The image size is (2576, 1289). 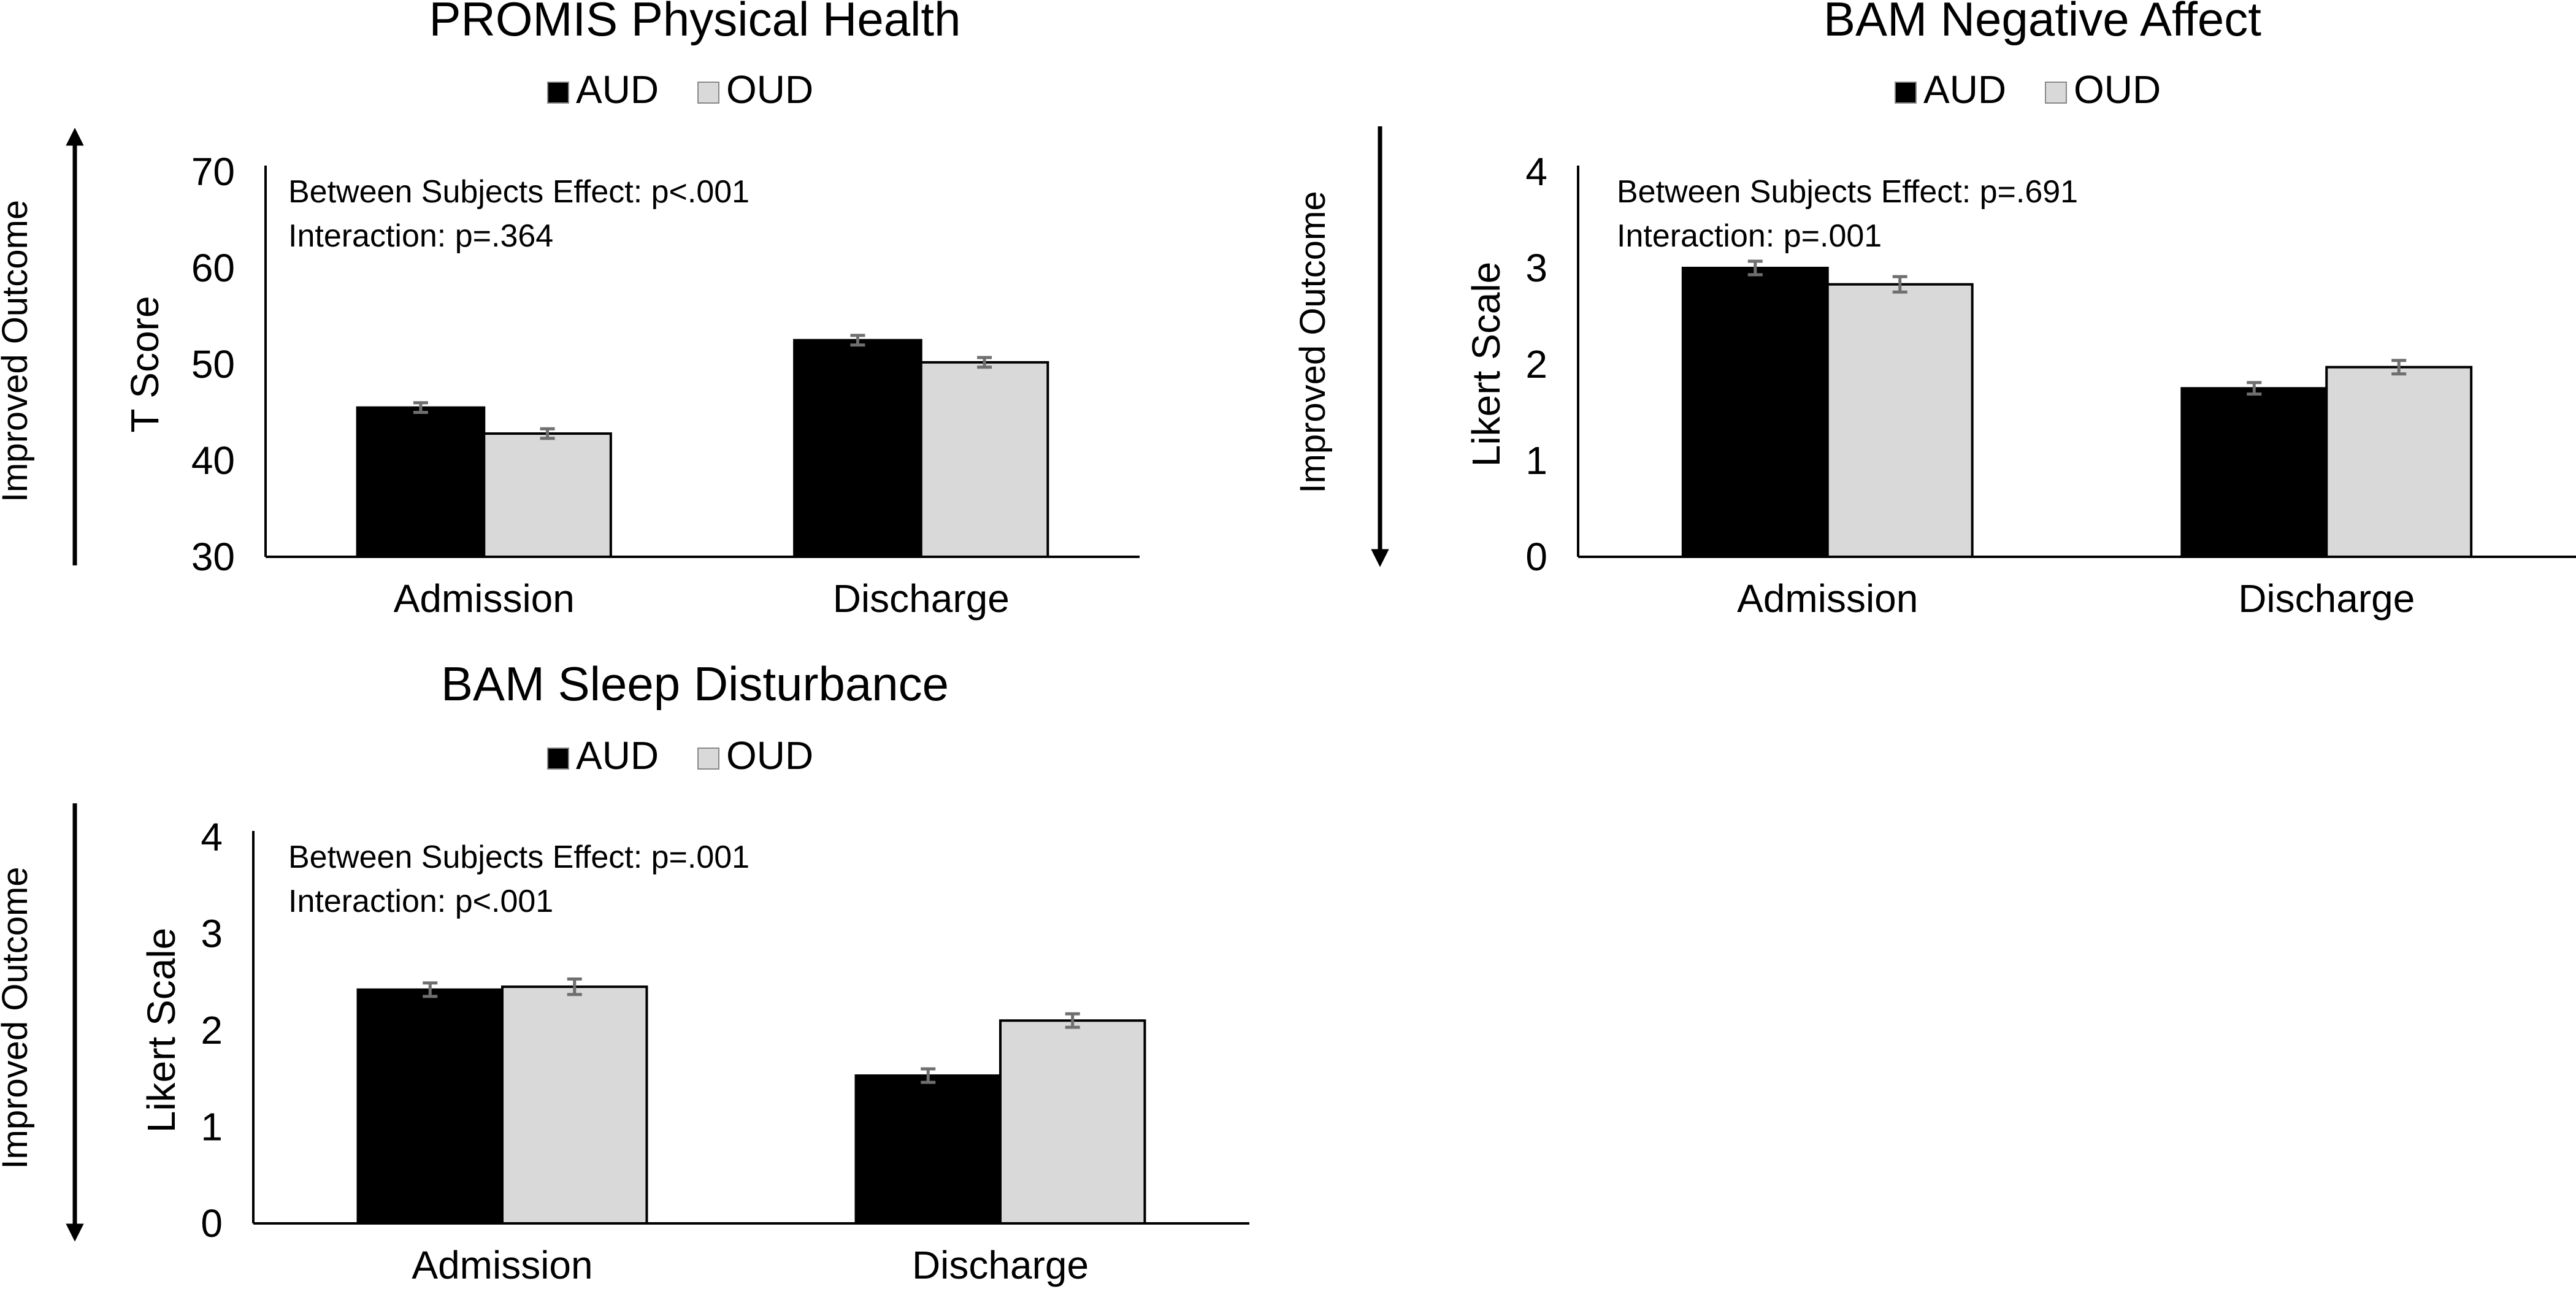 I want to click on y-tick-label: 60, so click(x=213, y=268).